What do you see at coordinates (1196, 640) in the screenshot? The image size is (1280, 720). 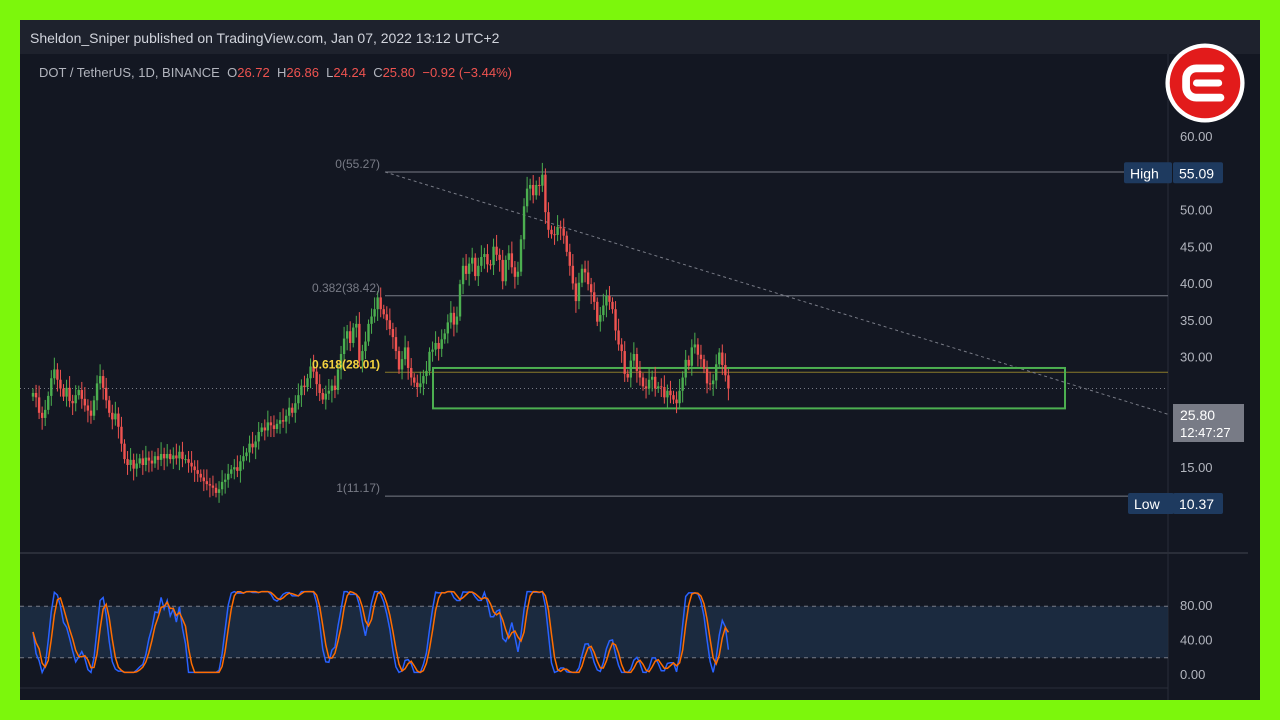 I see `stoch-tick-label: 40.00` at bounding box center [1196, 640].